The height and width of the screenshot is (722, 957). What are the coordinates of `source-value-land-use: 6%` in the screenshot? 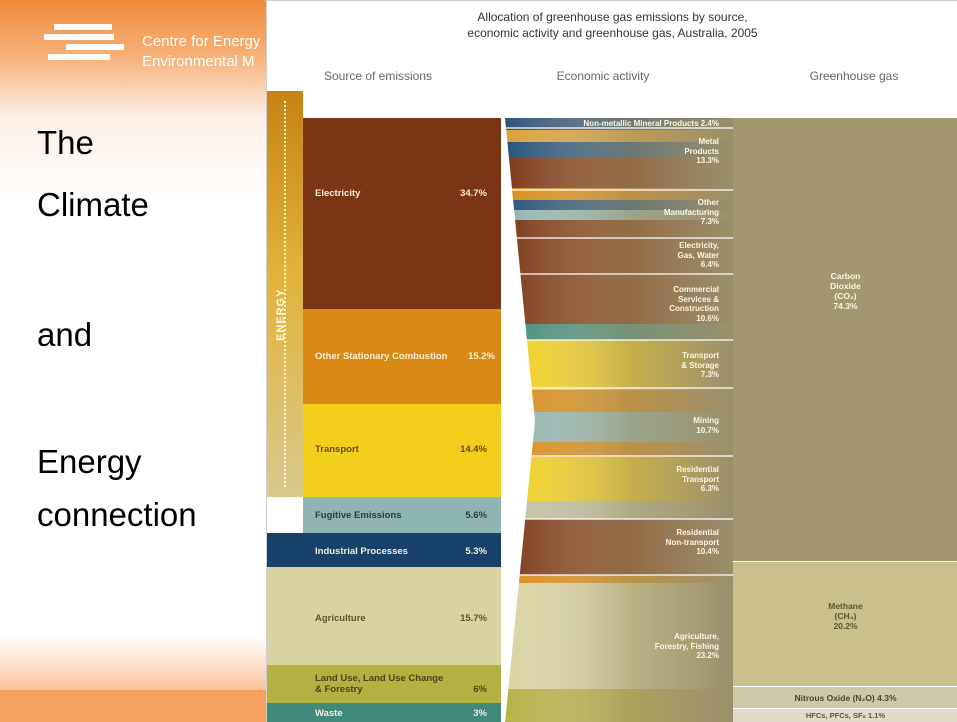 It's located at (480, 689).